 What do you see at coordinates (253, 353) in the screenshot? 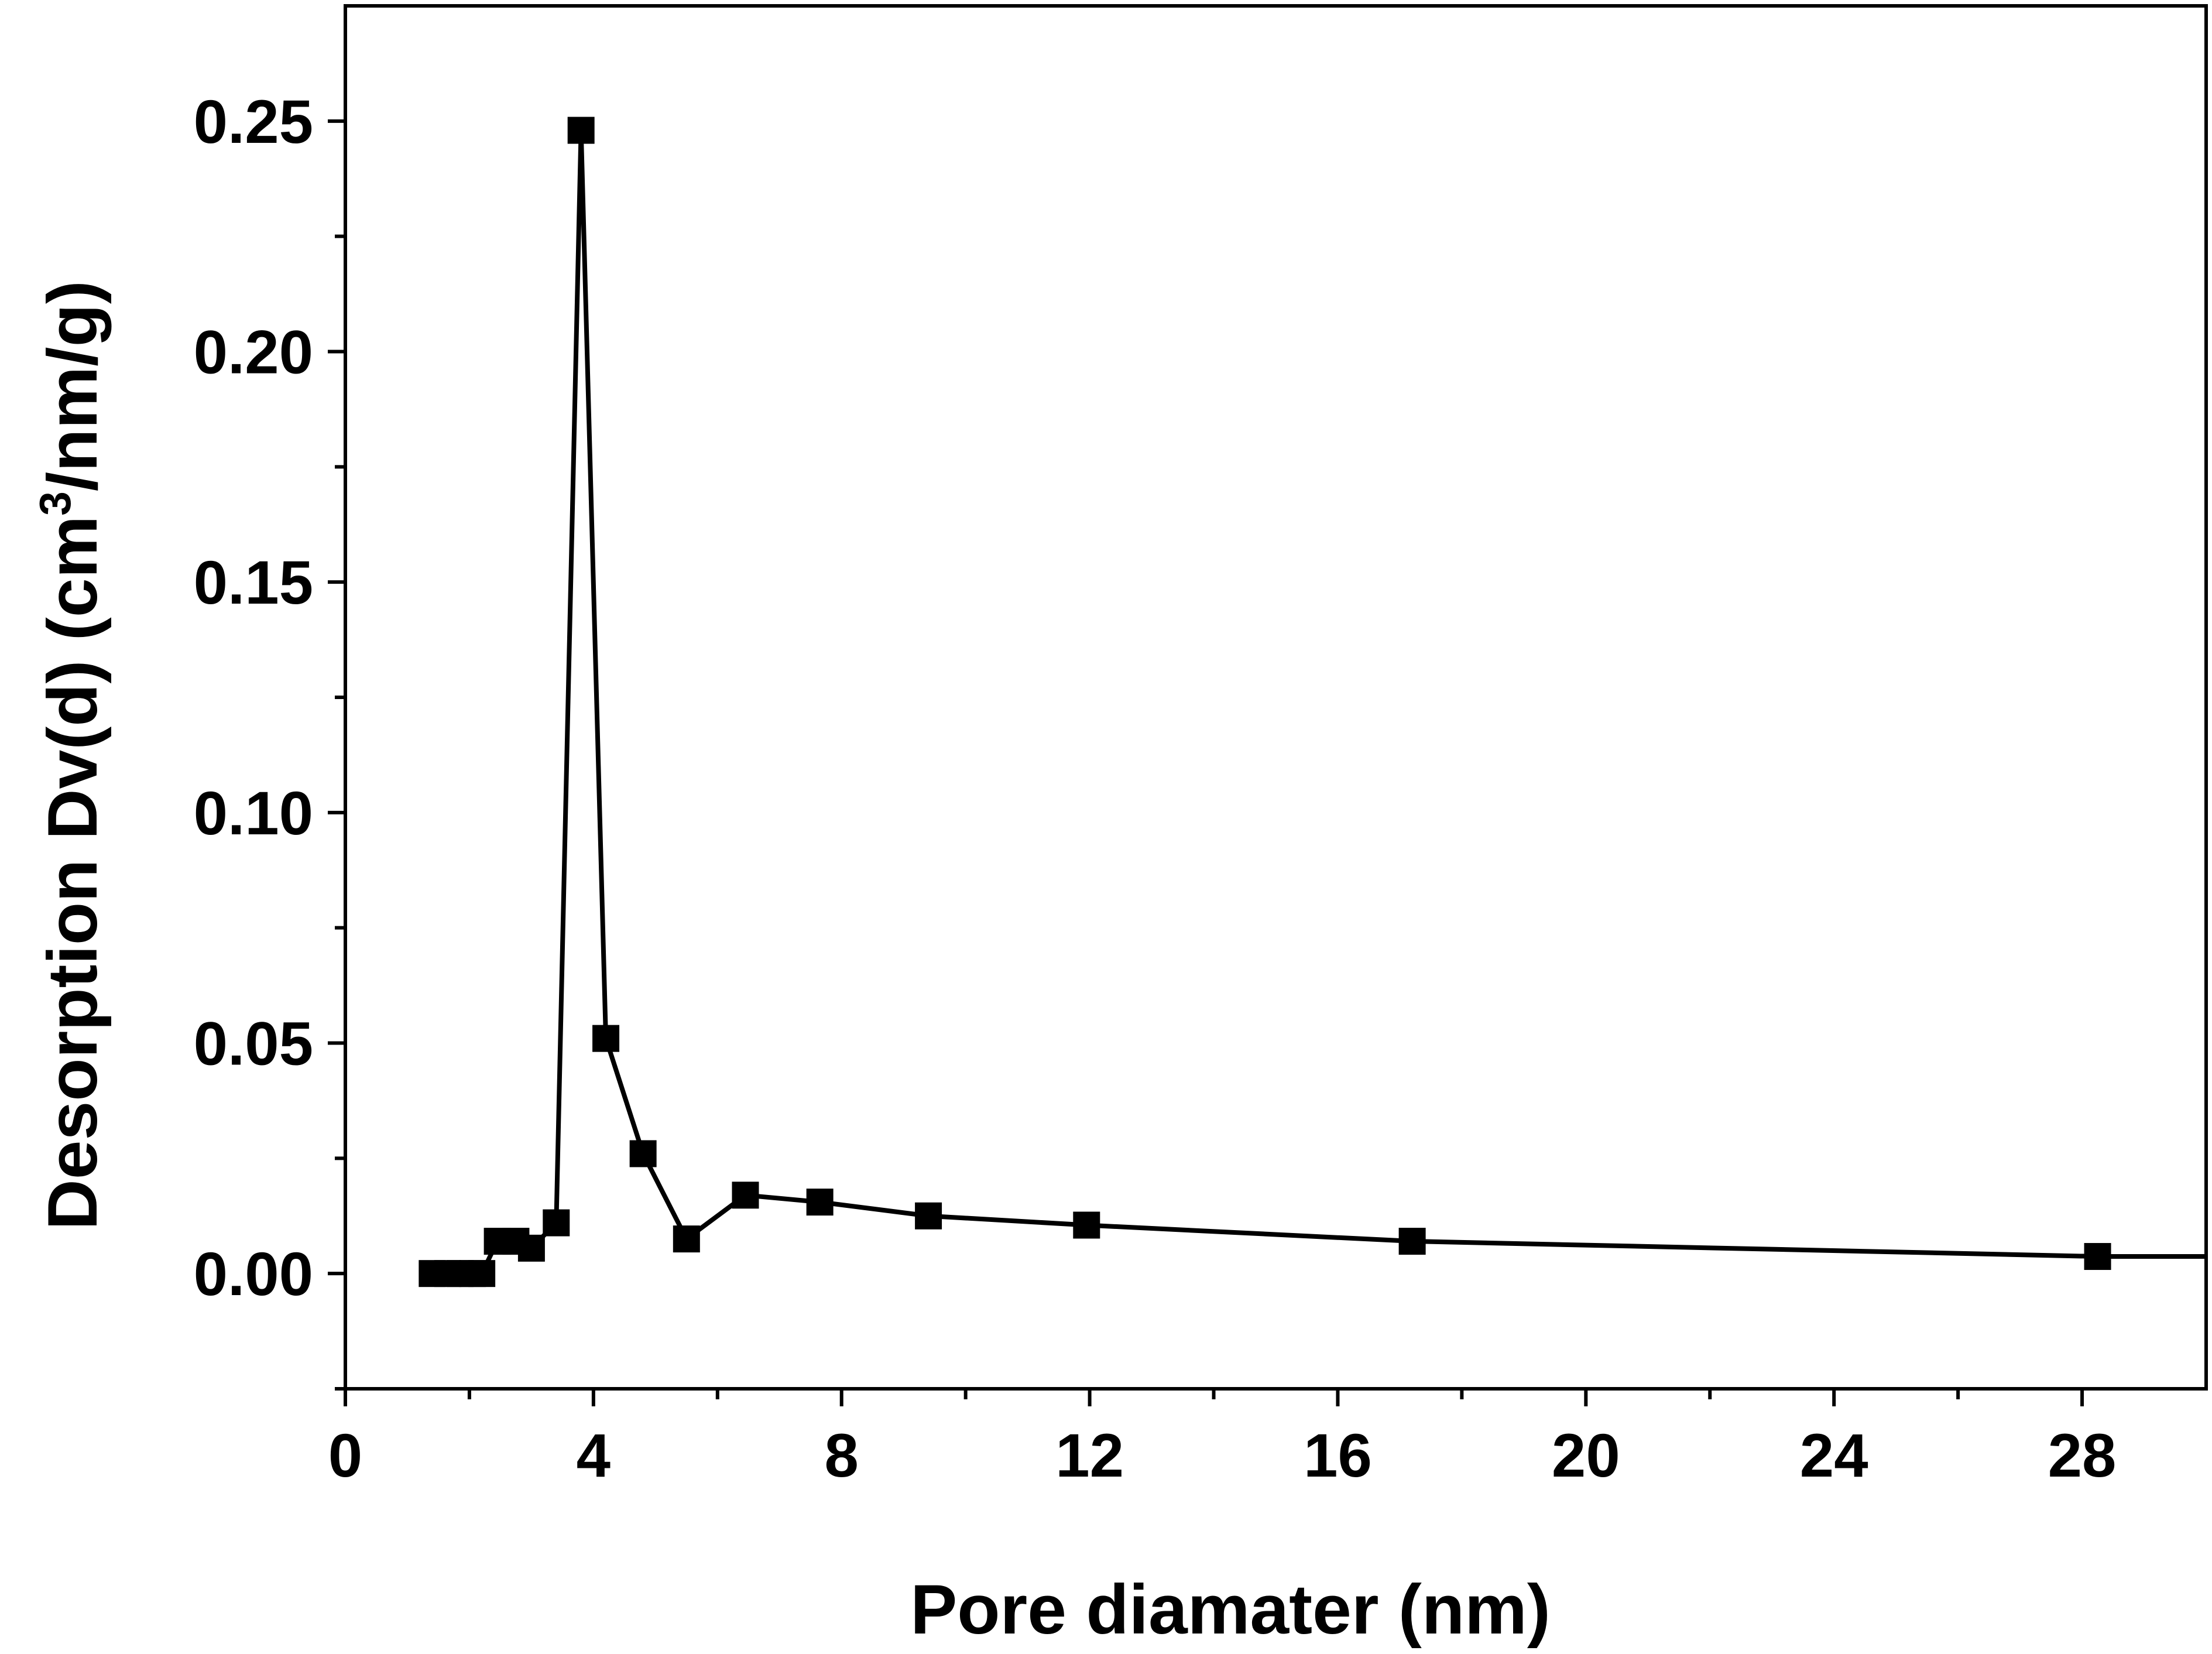
I see `y-tick-label: 0.20` at bounding box center [253, 353].